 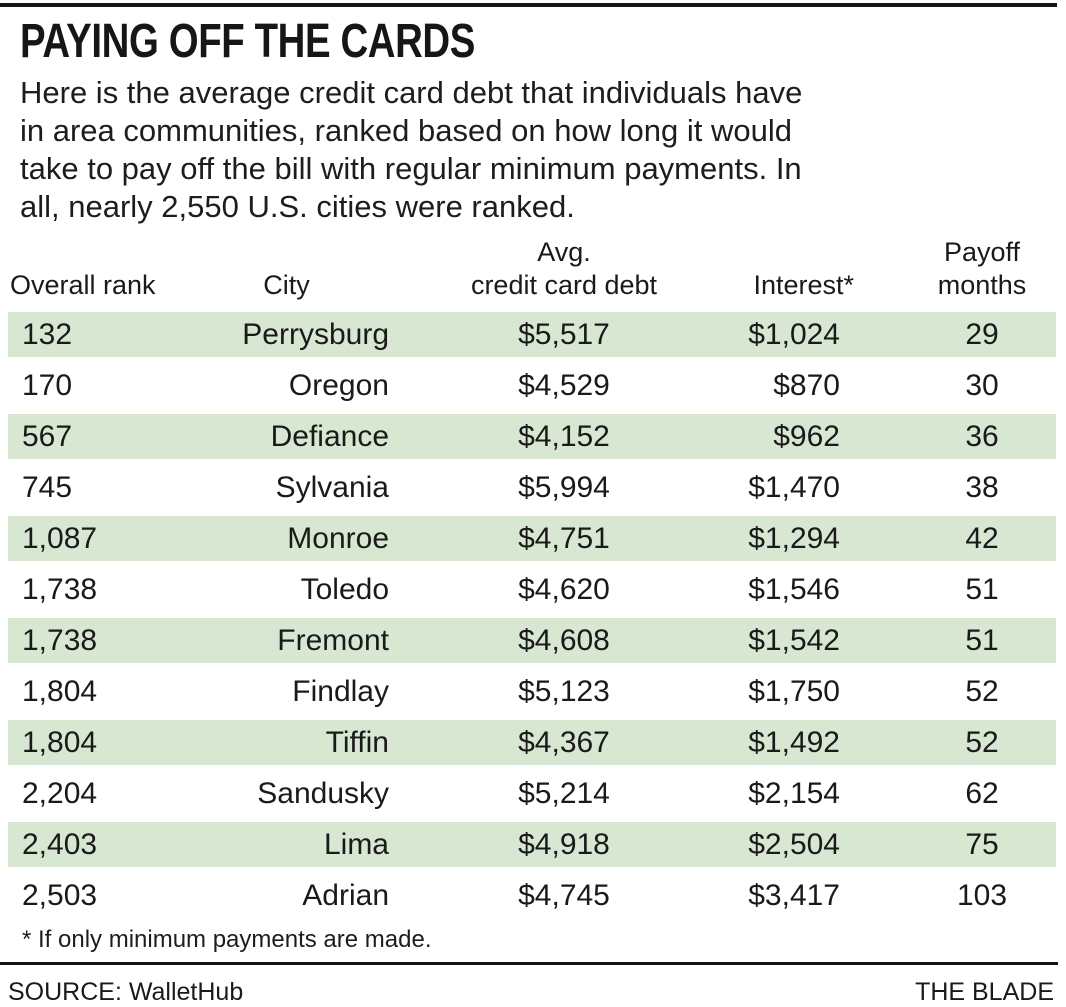 I want to click on table-row: 170 Oregon $4,529 $870 30, so click(x=532, y=385).